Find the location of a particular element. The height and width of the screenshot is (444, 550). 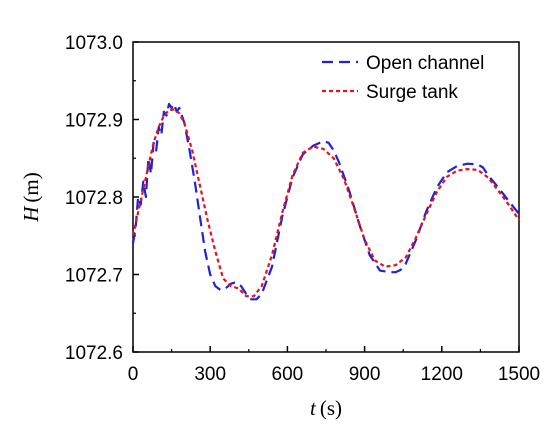

legend-label-surge-tank: Surge tank is located at coordinates (412, 92).